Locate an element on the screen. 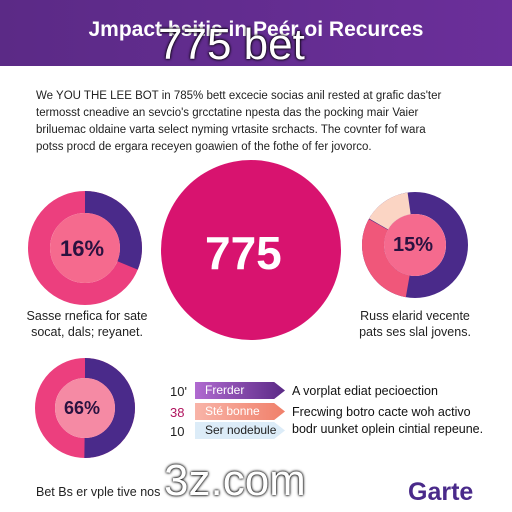 Image resolution: width=512 pixels, height=512 pixels. list-text: Frecwing botro cacte woh activo is located at coordinates (381, 412).